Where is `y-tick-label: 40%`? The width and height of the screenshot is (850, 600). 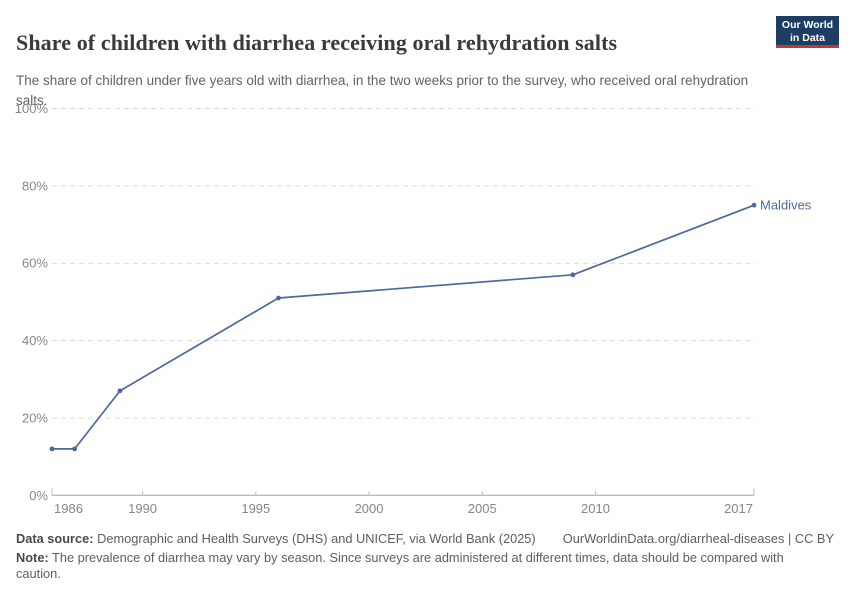
y-tick-label: 40% is located at coordinates (35, 340).